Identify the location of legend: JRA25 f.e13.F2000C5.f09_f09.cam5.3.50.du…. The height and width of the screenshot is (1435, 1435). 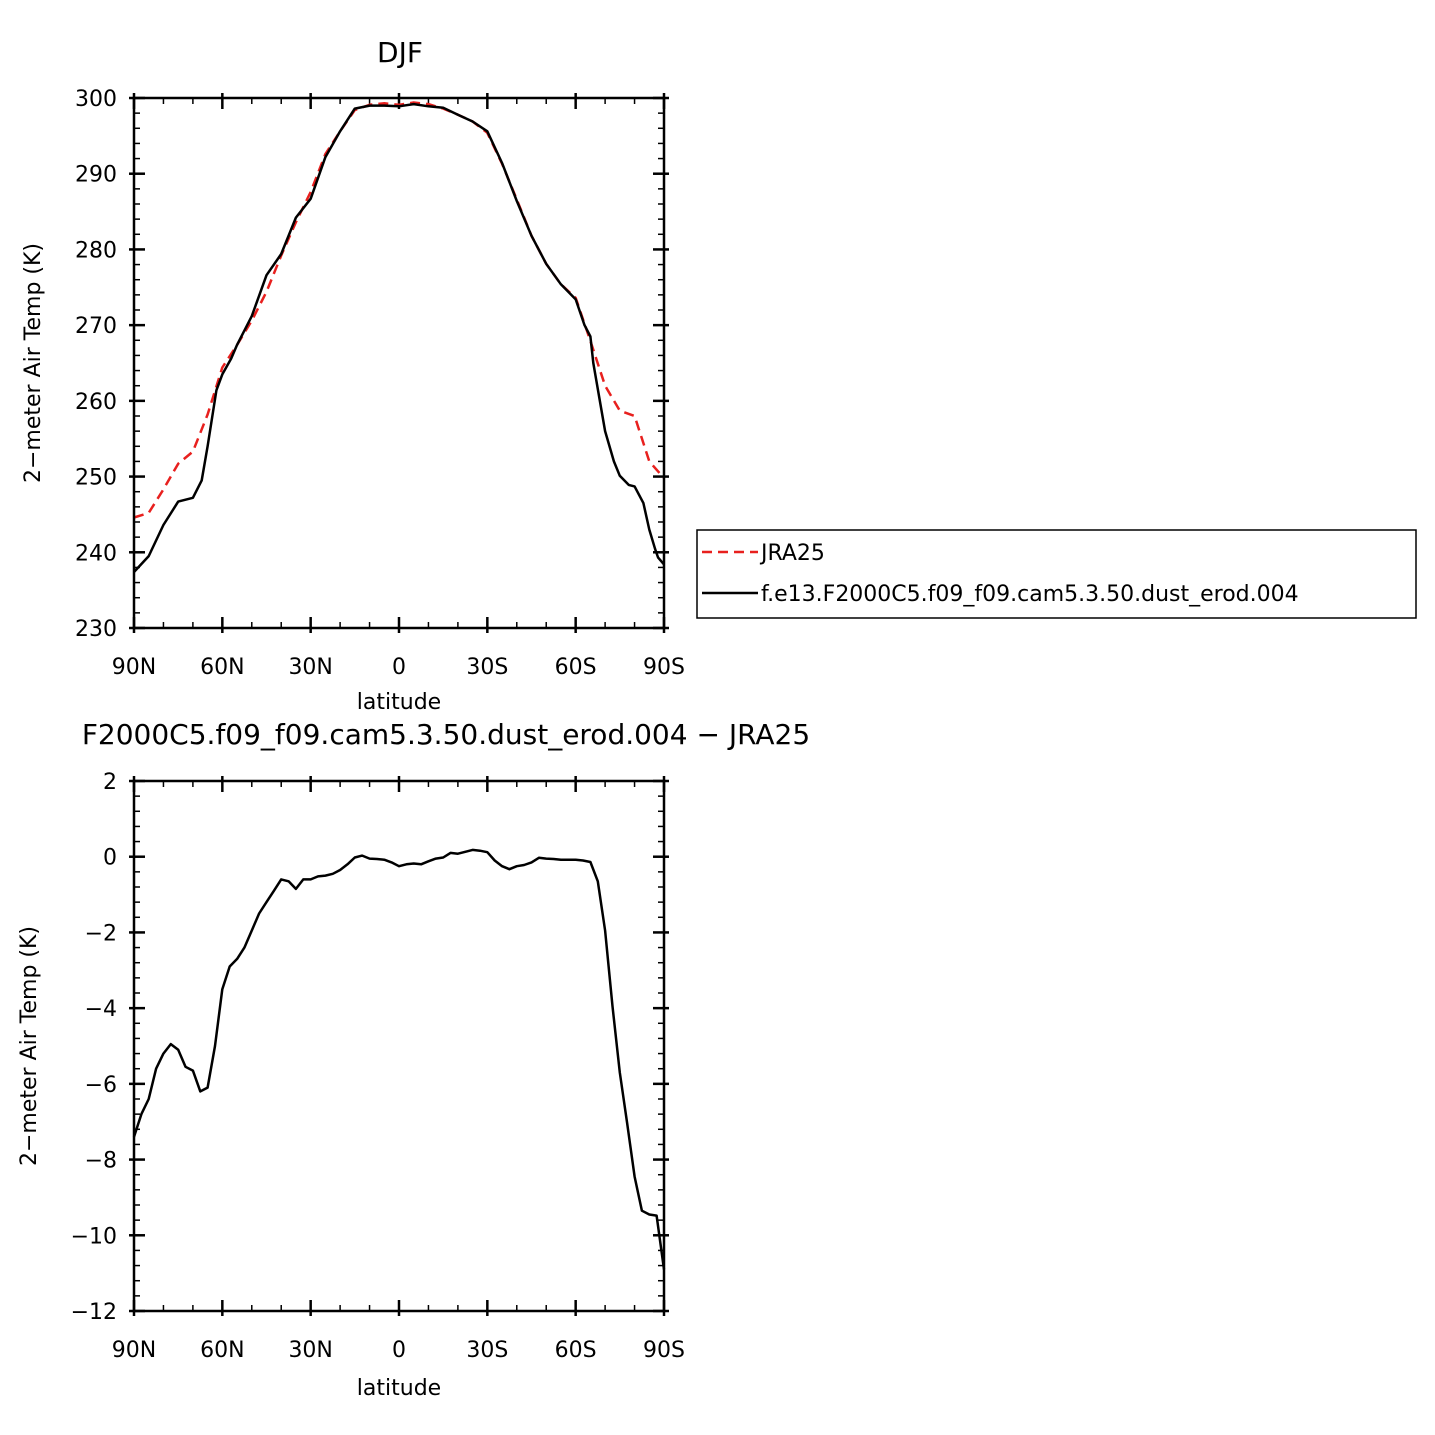
(1056, 574).